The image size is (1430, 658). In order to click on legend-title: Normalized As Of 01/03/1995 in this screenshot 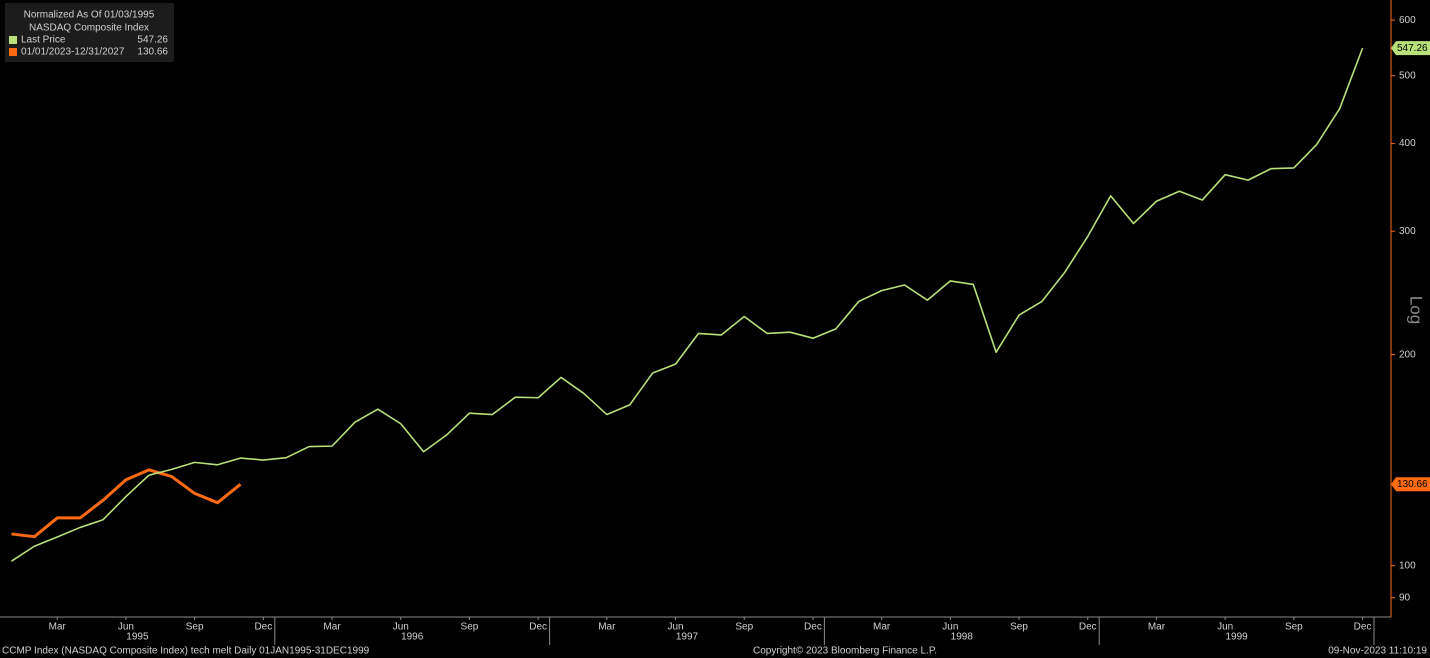, I will do `click(89, 15)`.